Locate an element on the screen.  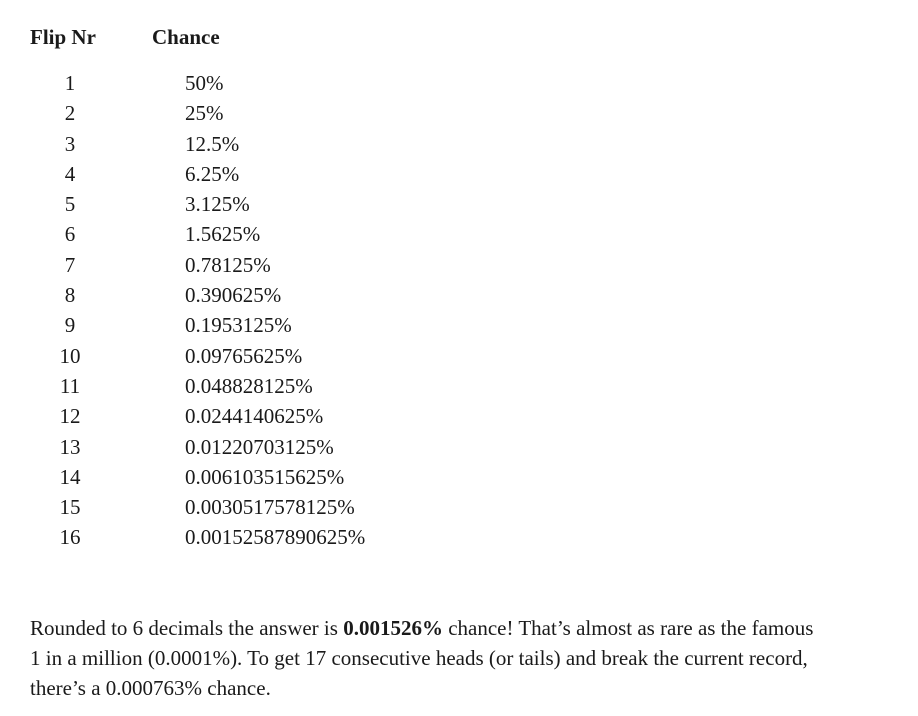
flip-number-cell: 8 is located at coordinates (70, 295).